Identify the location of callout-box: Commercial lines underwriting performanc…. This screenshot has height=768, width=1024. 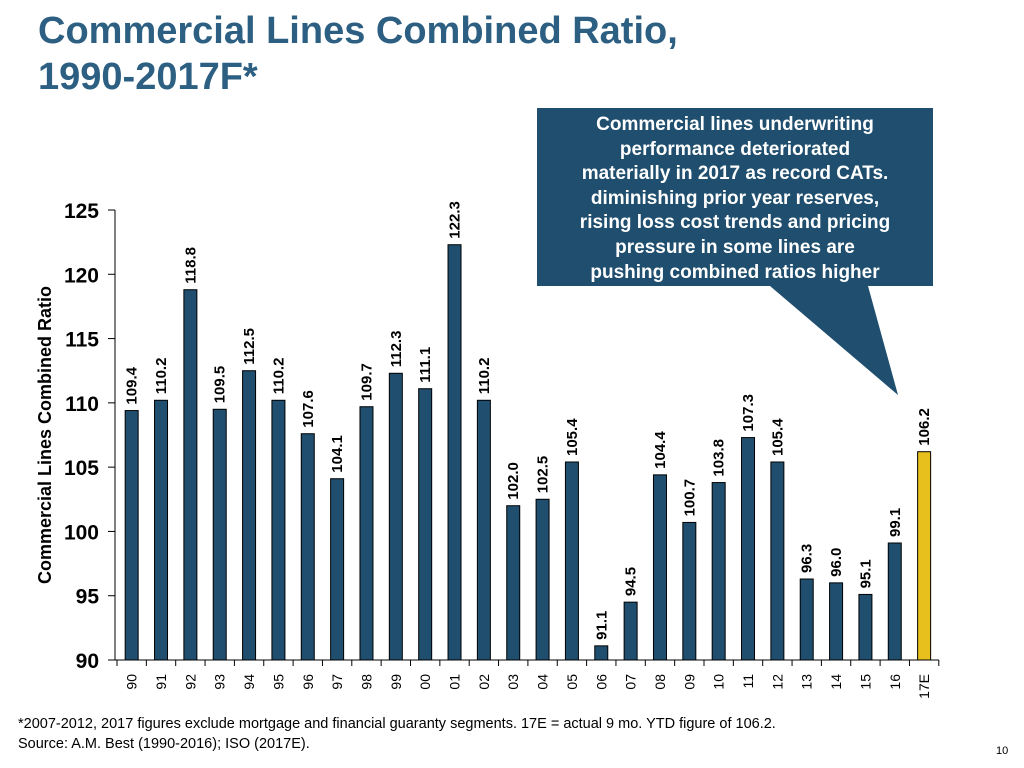
(735, 197).